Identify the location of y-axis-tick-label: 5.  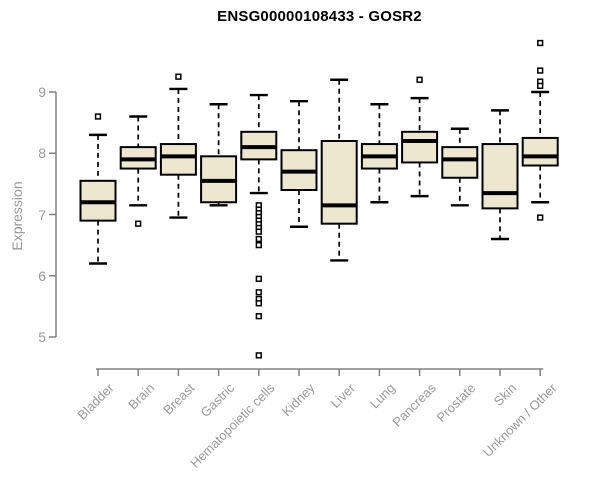
(42, 337).